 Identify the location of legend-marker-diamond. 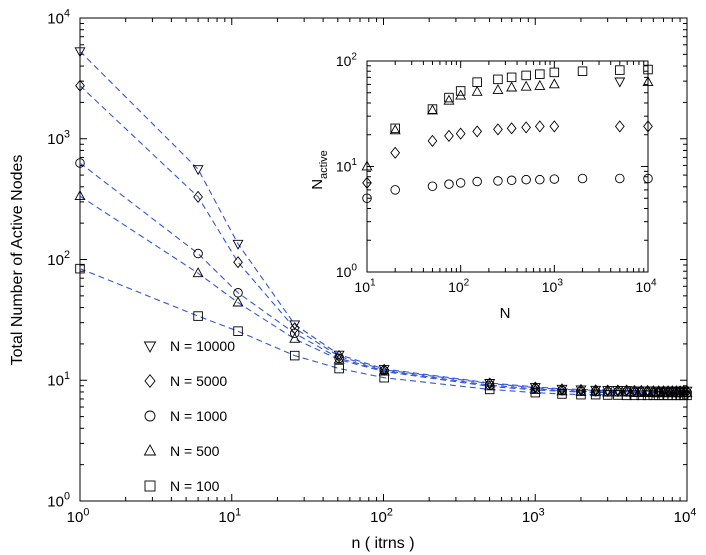
(150, 381).